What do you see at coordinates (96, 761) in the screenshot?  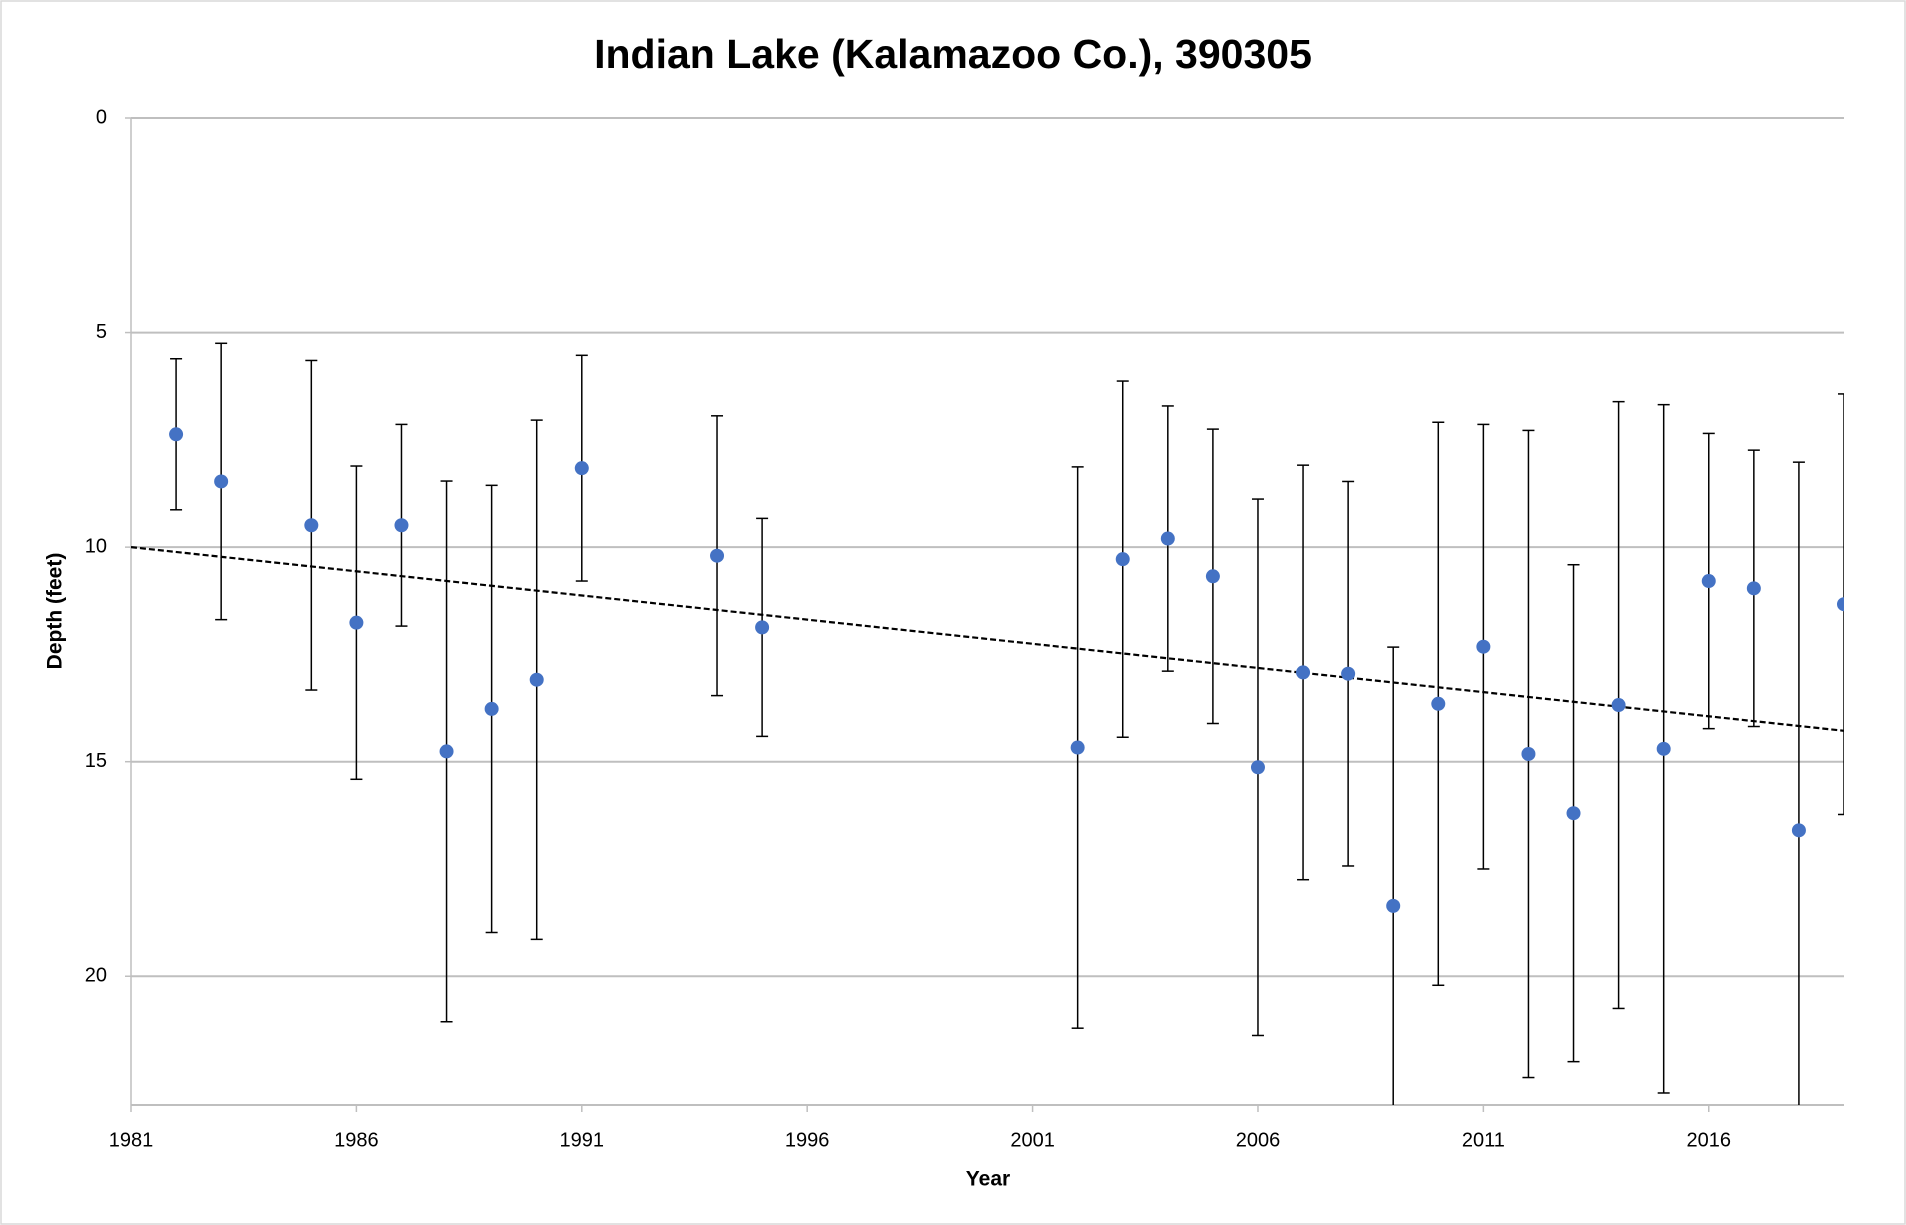 I see `y-tick-label: 15` at bounding box center [96, 761].